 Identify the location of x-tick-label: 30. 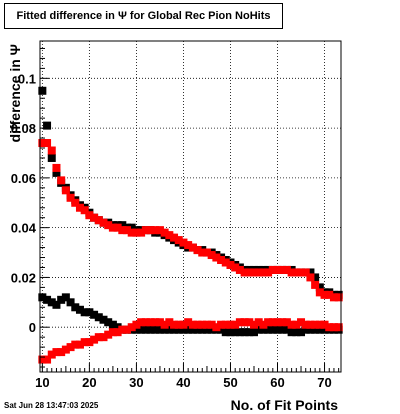
(136, 382).